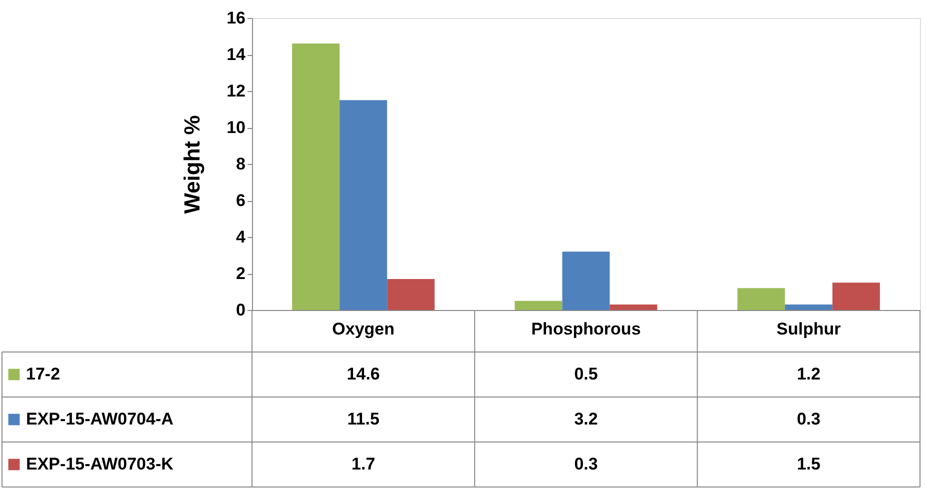  I want to click on x-tick-label: Phosphorous, so click(586, 329).